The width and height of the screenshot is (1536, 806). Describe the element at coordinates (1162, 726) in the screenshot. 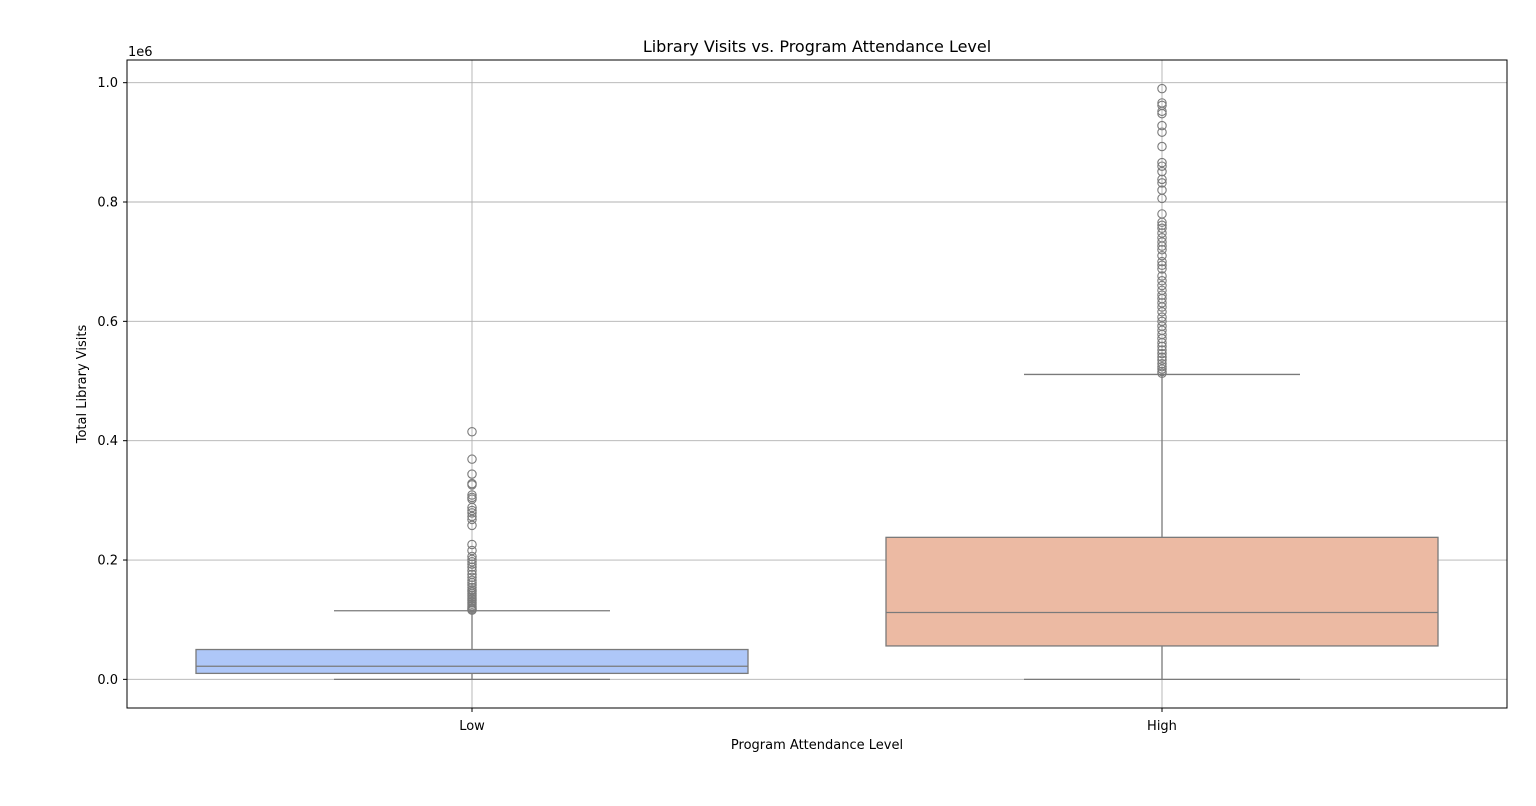

I see `x-tick-label: High` at that location.